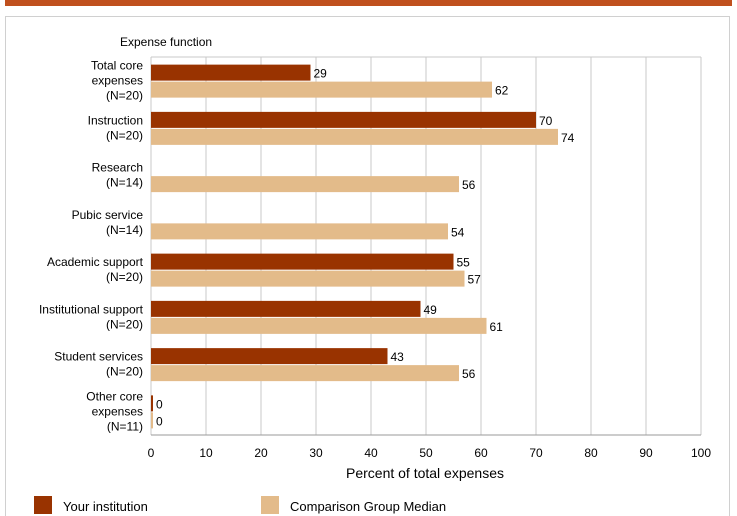  I want to click on x-axis-ticks: 0 10 20 30 40 50 60 70 80 90 100, so click(430, 453).